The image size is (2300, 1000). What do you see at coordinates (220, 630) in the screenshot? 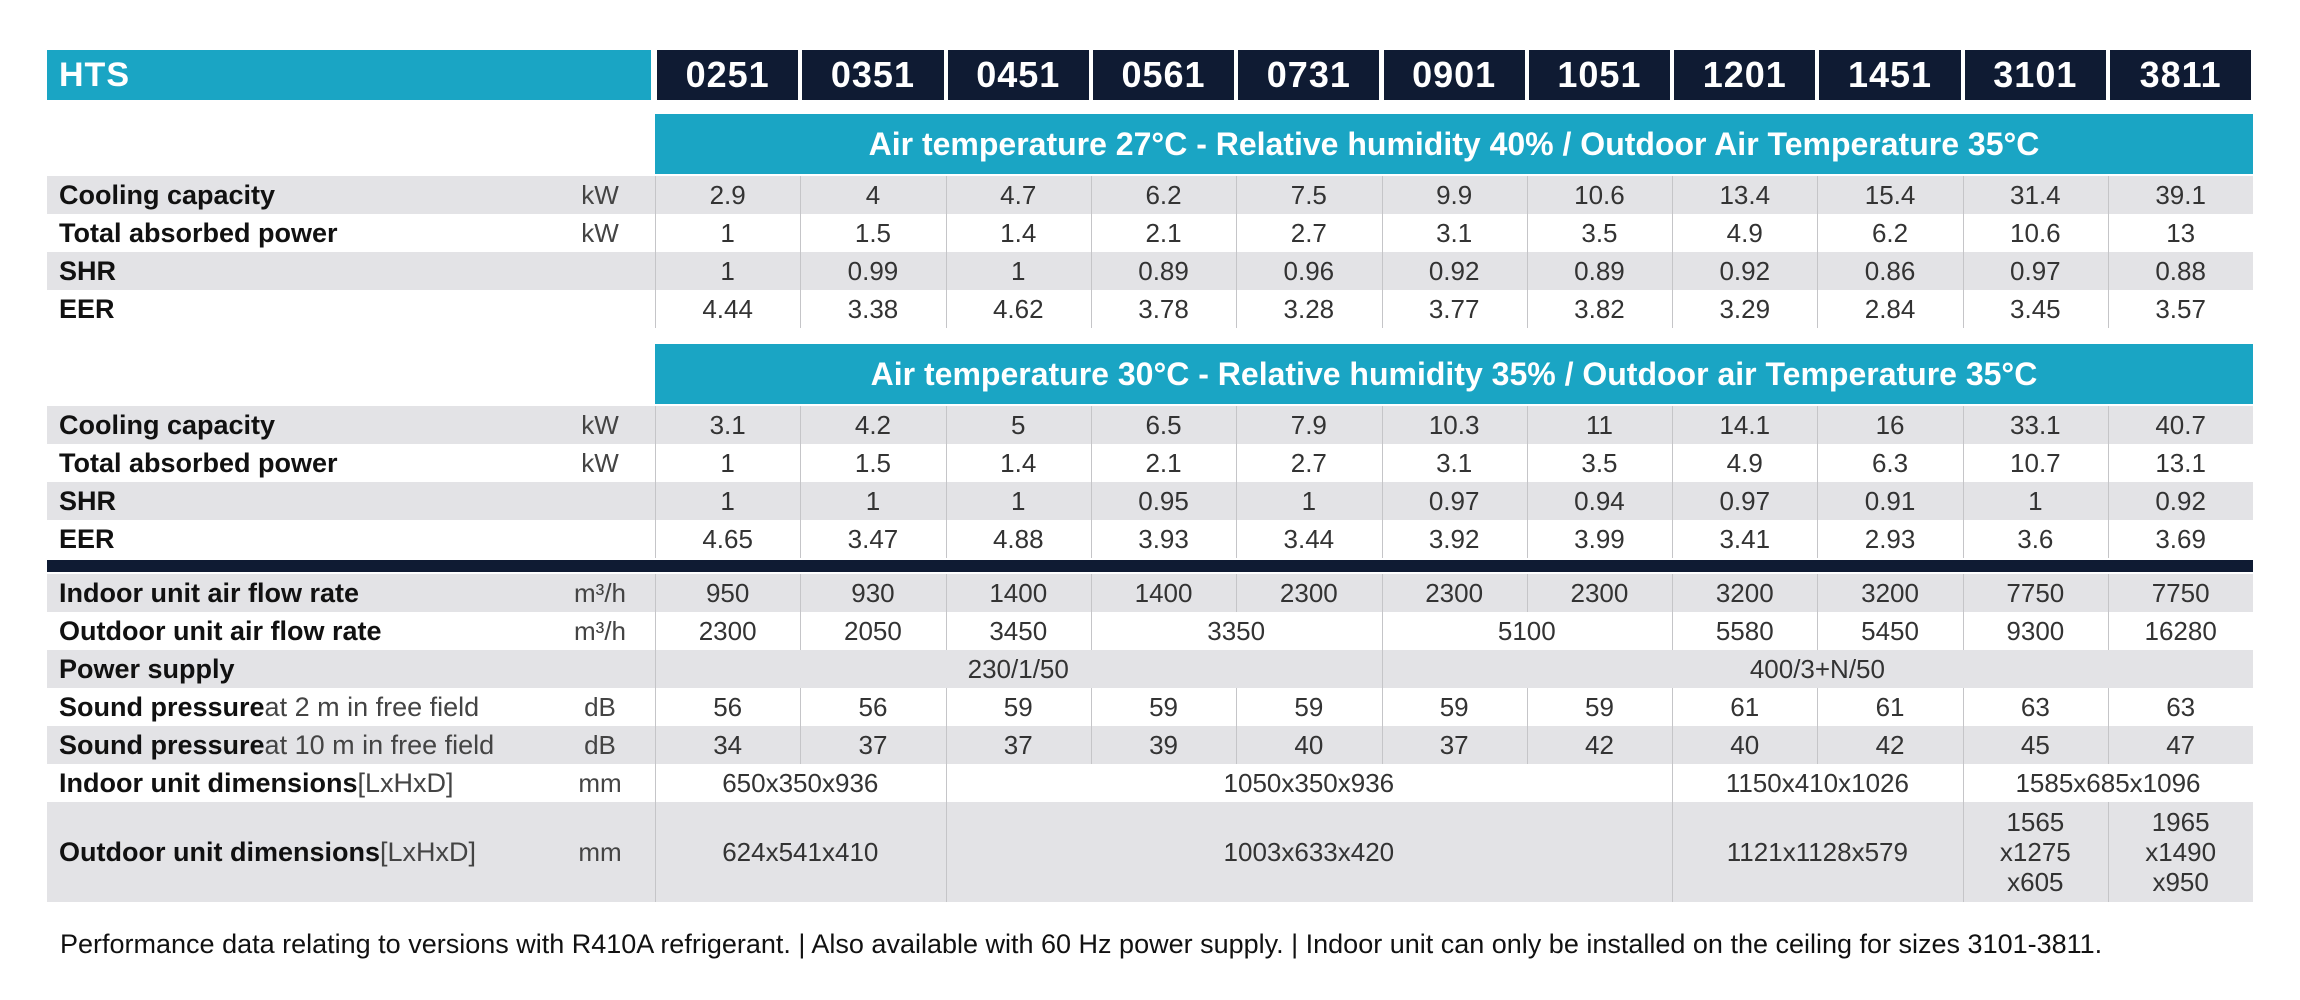
I see `row-label-text: Outdoor unit air flow rate` at bounding box center [220, 630].